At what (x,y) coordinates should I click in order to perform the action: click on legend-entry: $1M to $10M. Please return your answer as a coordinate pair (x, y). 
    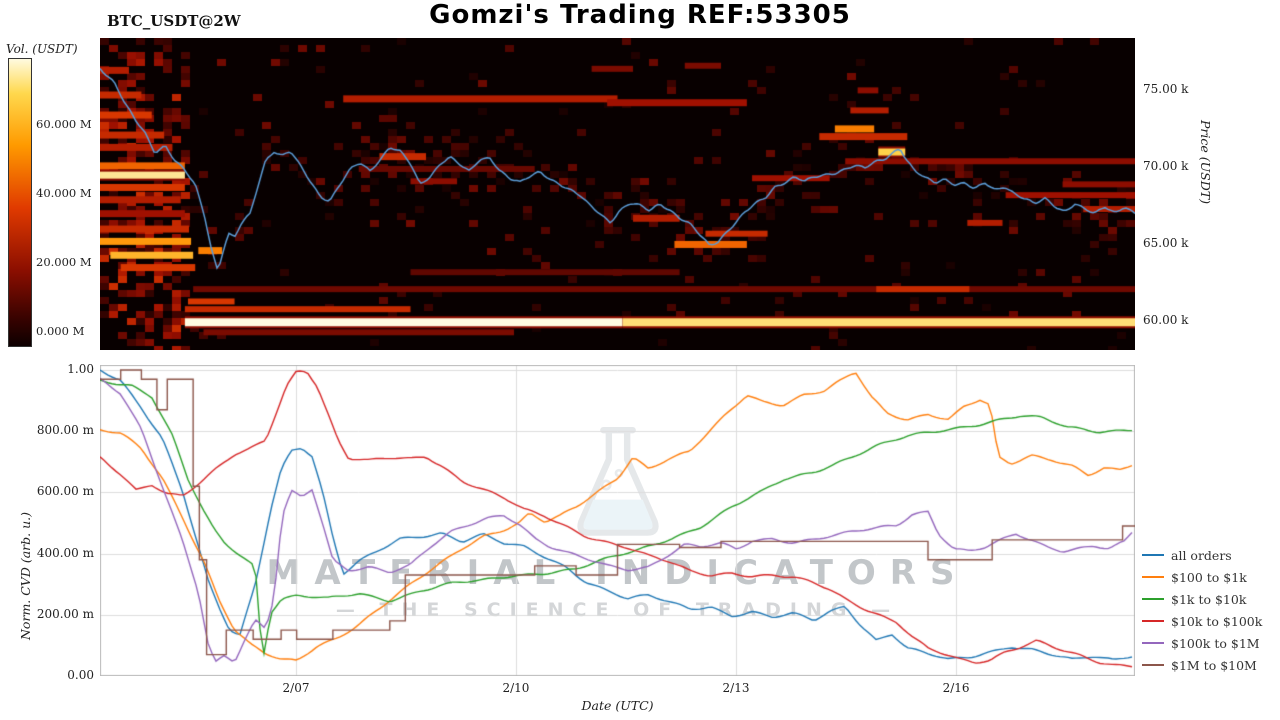
    Looking at the image, I should click on (1210, 665).